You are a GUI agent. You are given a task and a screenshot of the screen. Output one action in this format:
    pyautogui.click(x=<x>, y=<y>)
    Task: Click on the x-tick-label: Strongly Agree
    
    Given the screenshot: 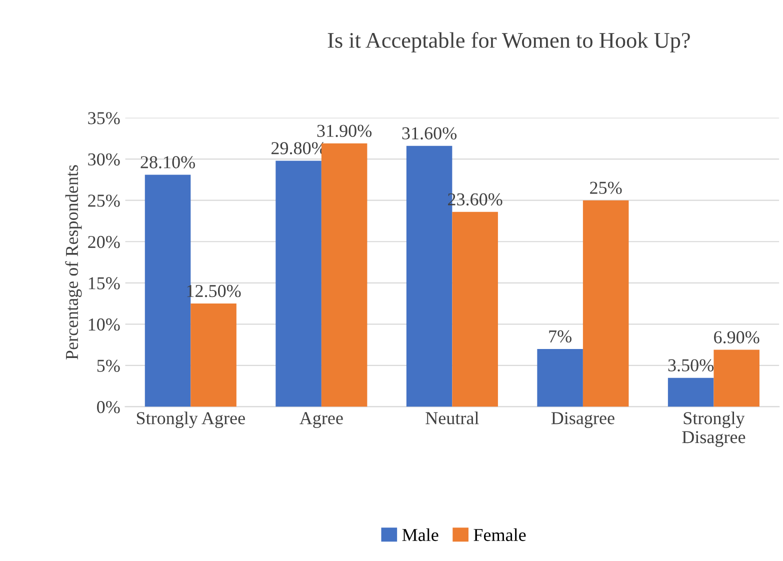 What is the action you would take?
    pyautogui.click(x=190, y=420)
    